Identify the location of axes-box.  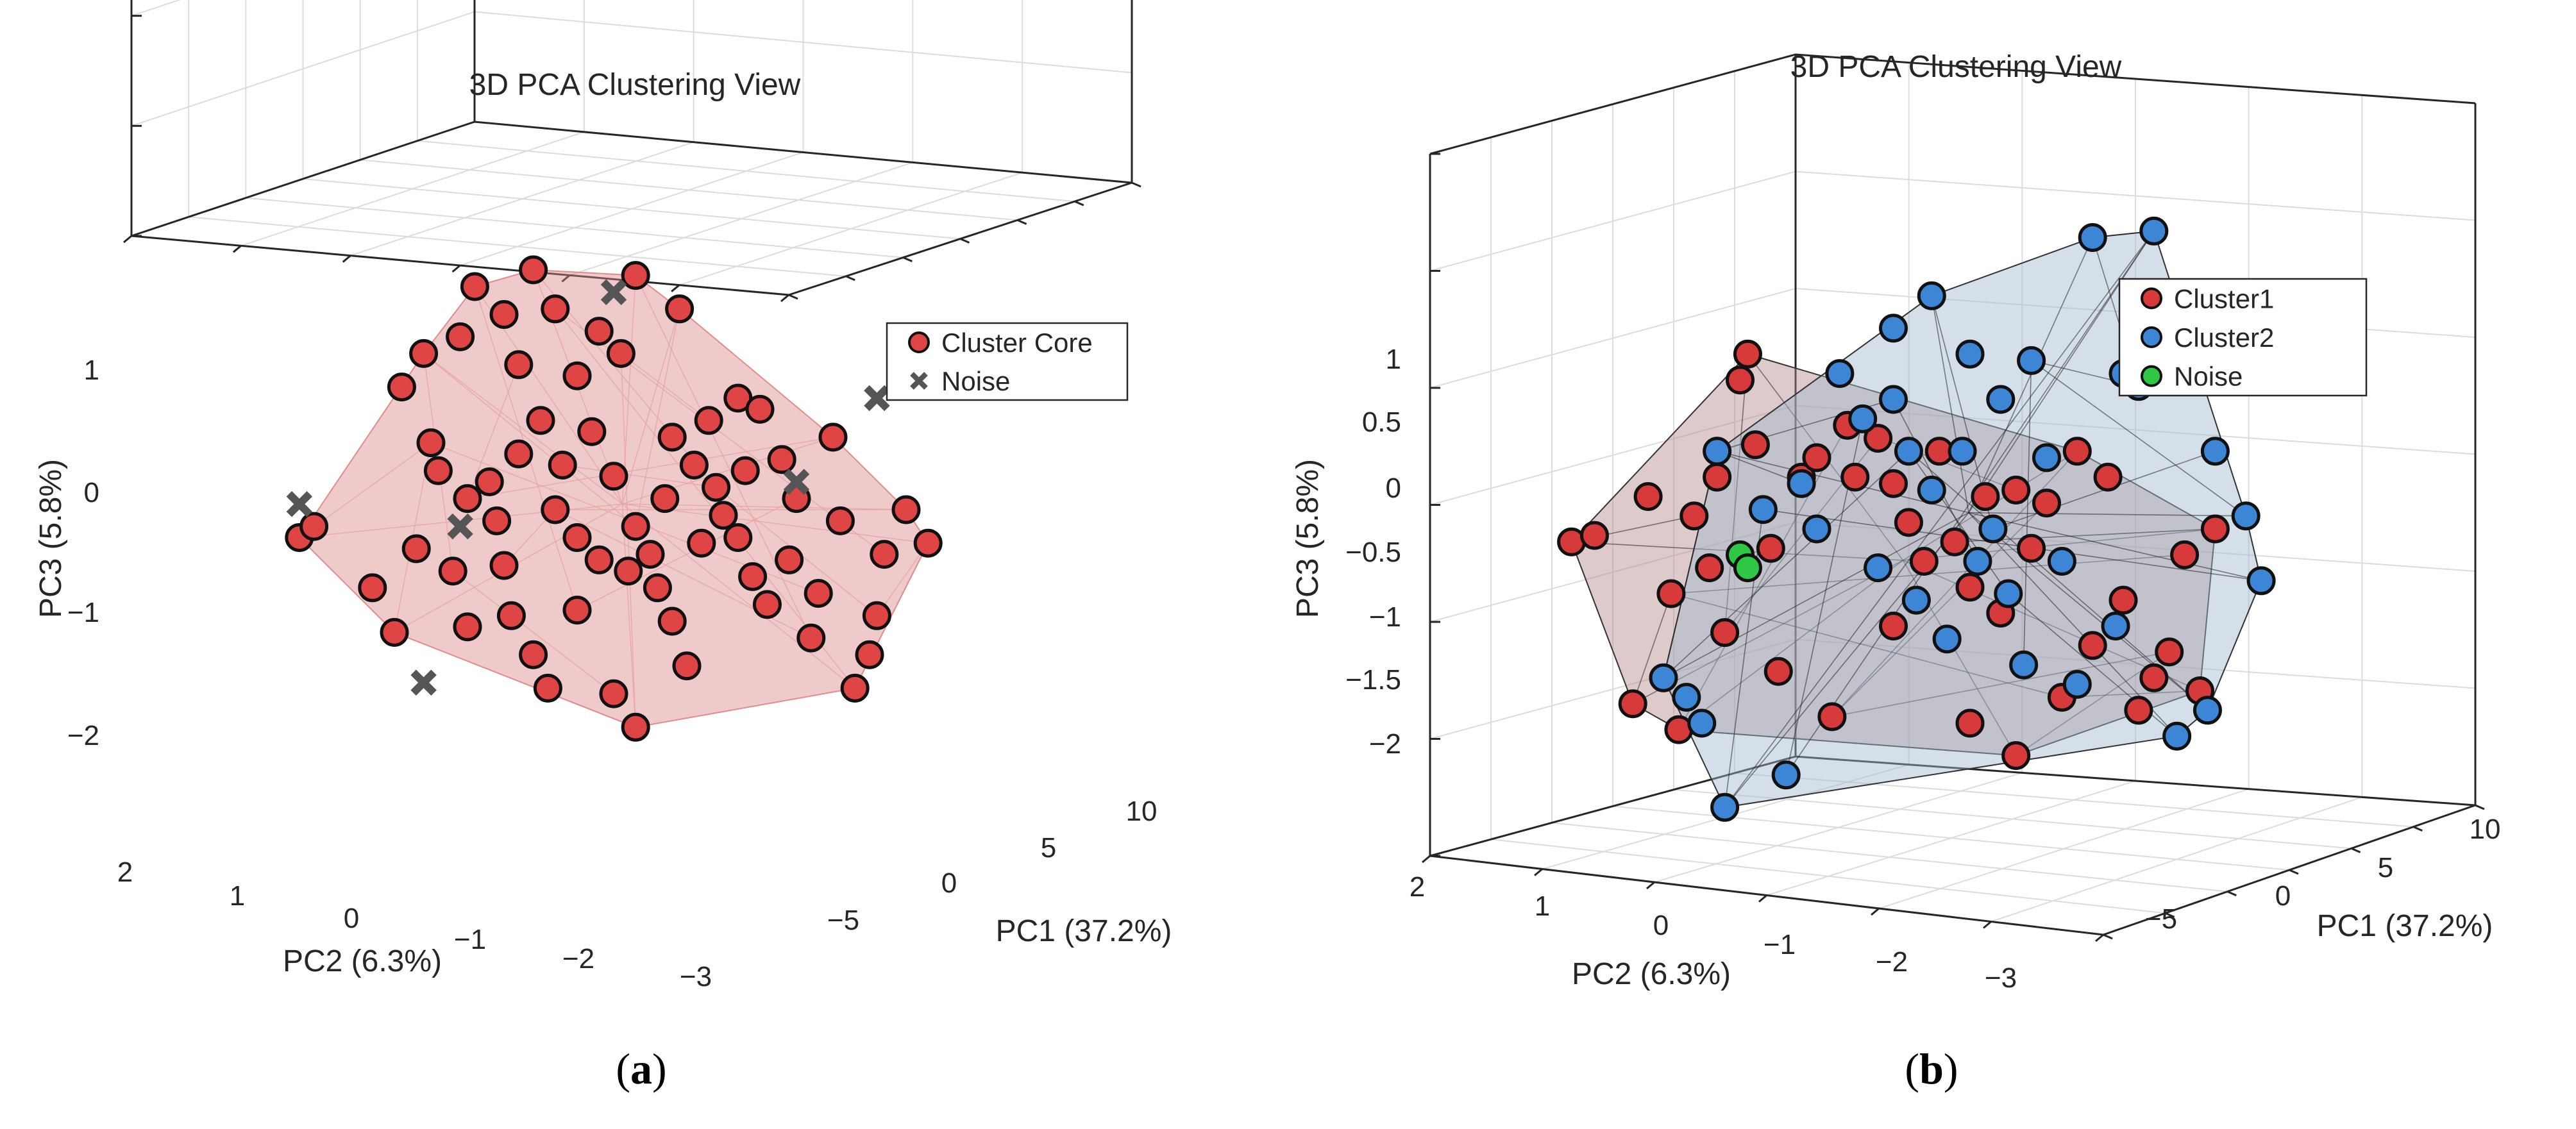
(631, 148).